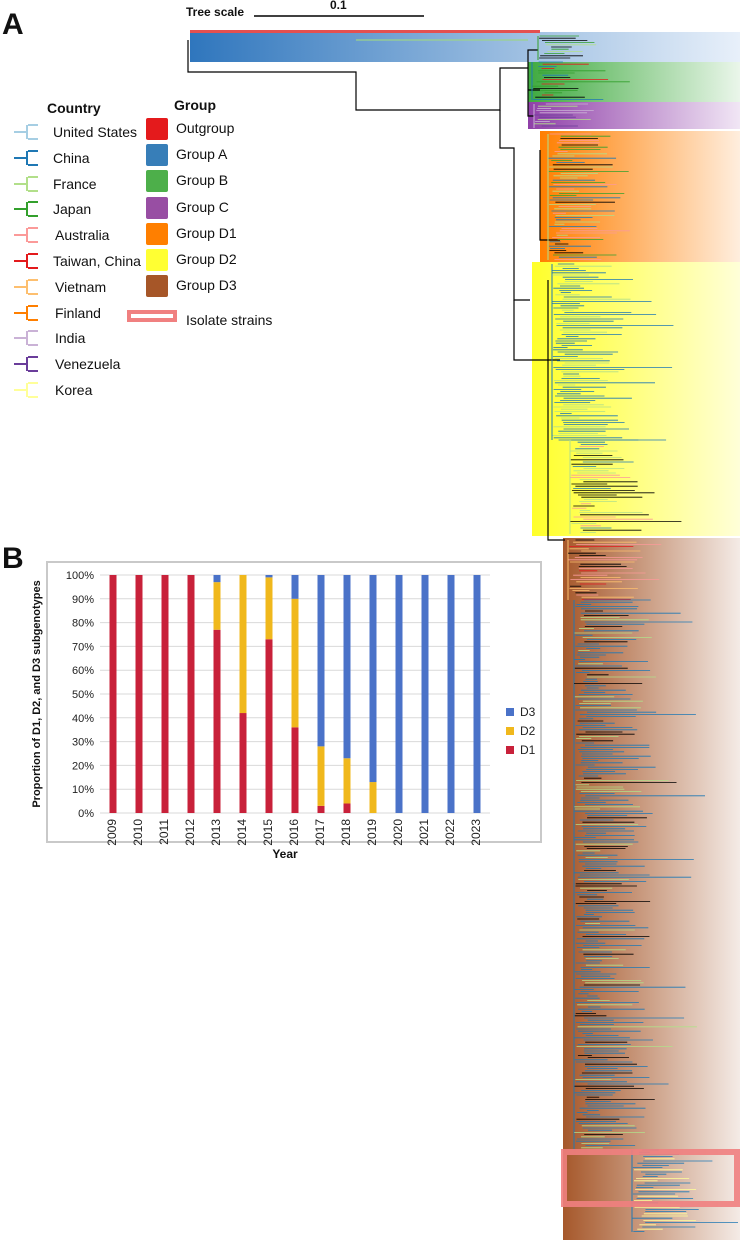 The image size is (742, 1240). Describe the element at coordinates (138, 832) in the screenshot. I see `x-tick-label: 2010` at that location.